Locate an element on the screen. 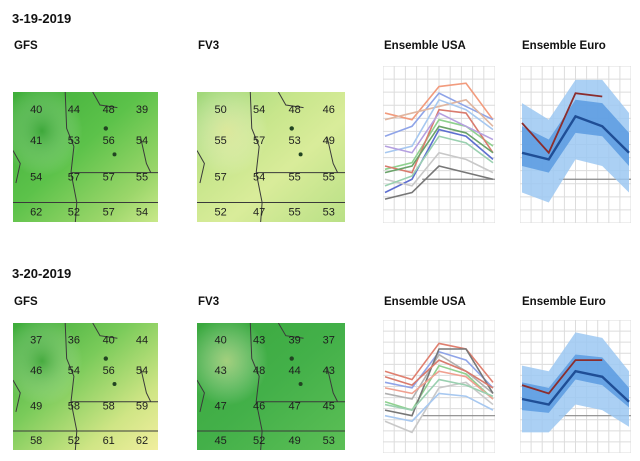 Image resolution: width=640 pixels, height=461 pixels. row1-gfs-map: 40 44 48 39 41 53 56 54 54 57 57 55 62 52 57 54 is located at coordinates (85, 157).